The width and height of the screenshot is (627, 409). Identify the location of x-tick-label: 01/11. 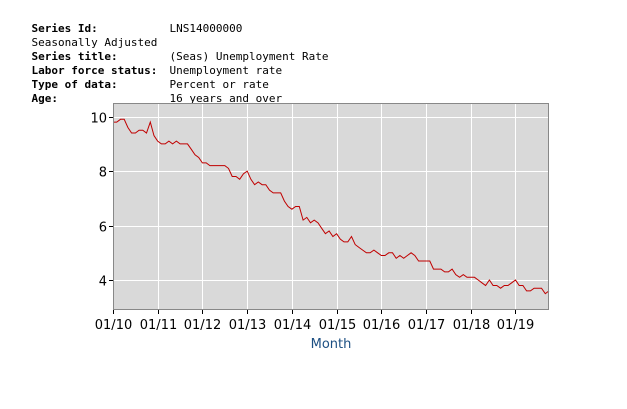
(158, 325).